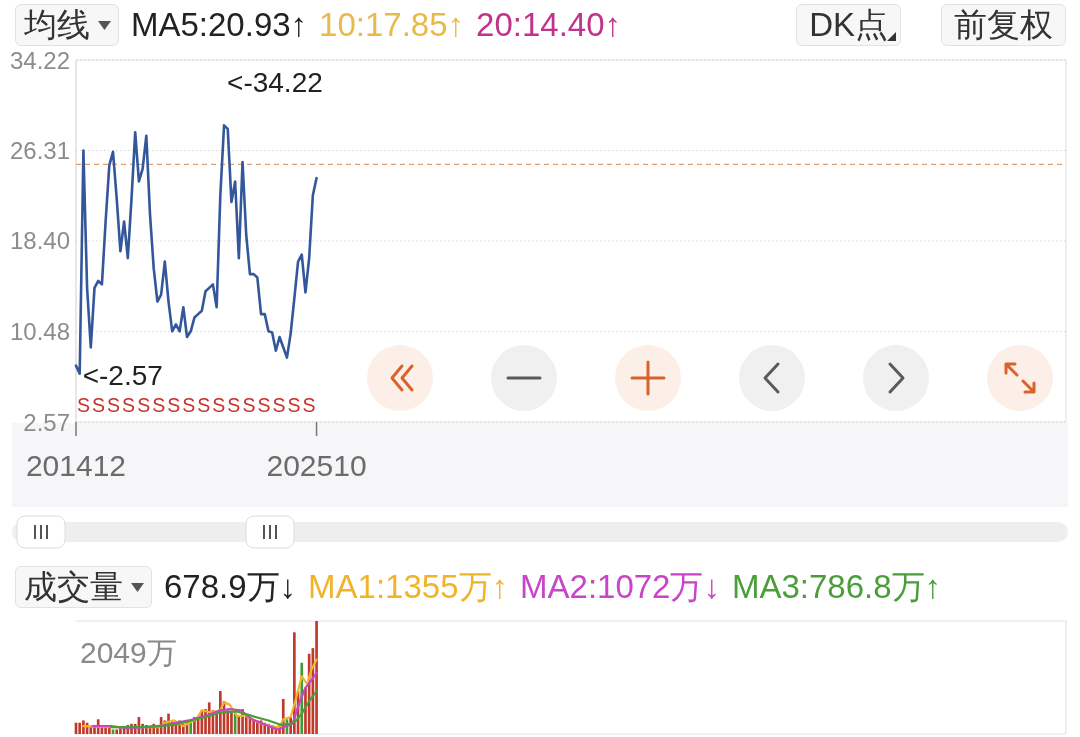  What do you see at coordinates (128, 652) in the screenshot?
I see `annotation: 2049万` at bounding box center [128, 652].